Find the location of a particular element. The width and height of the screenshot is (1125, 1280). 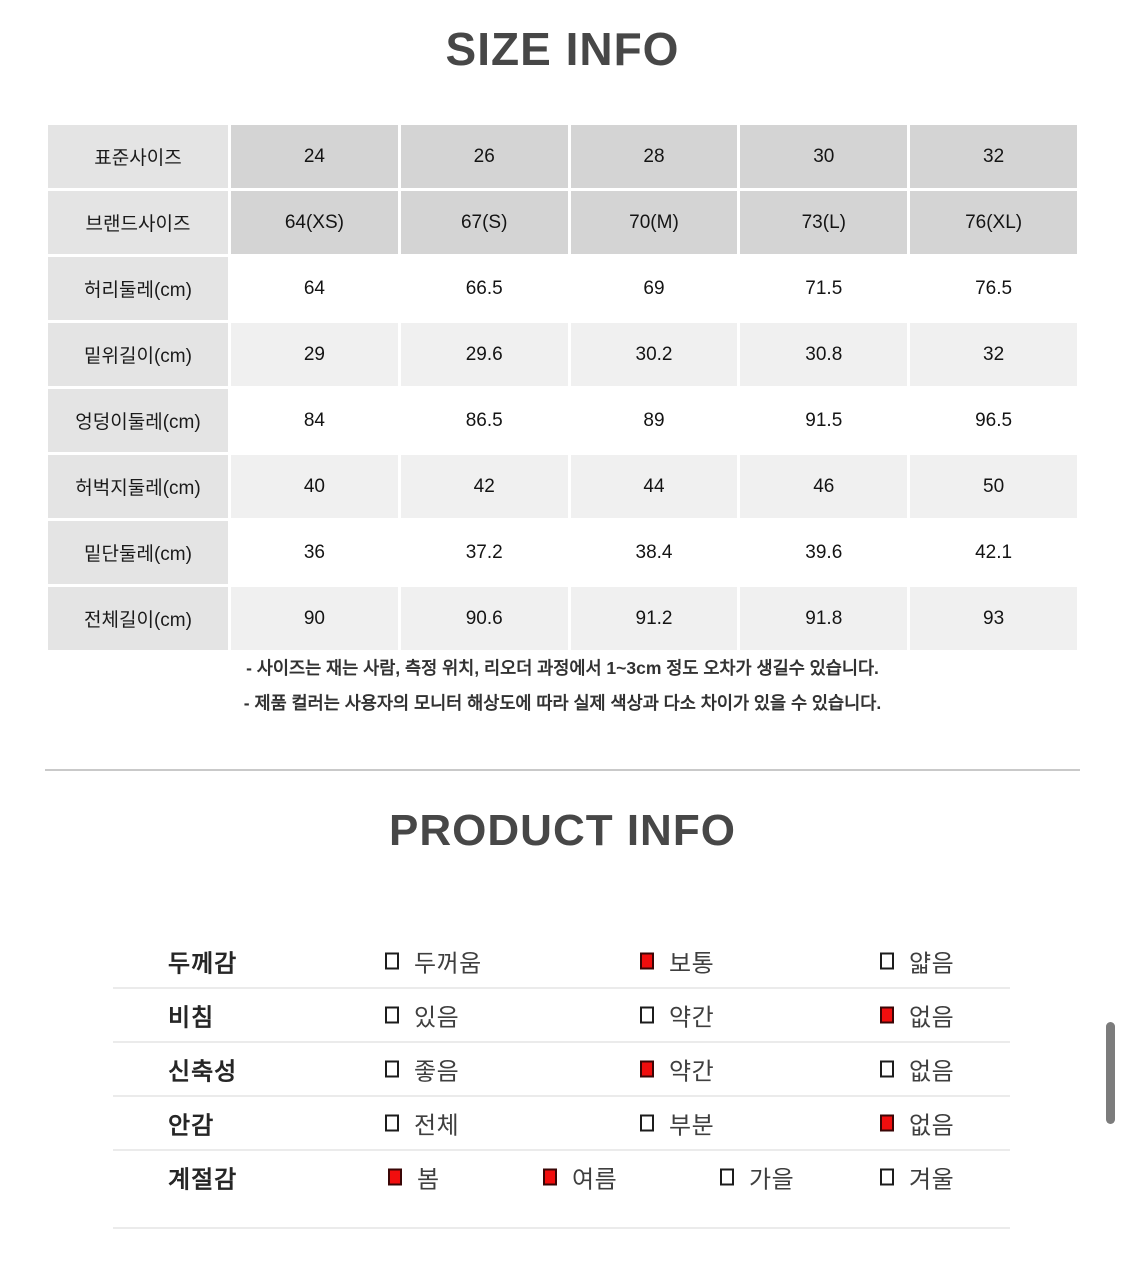

product-option-label: 봄 is located at coordinates (428, 1180).